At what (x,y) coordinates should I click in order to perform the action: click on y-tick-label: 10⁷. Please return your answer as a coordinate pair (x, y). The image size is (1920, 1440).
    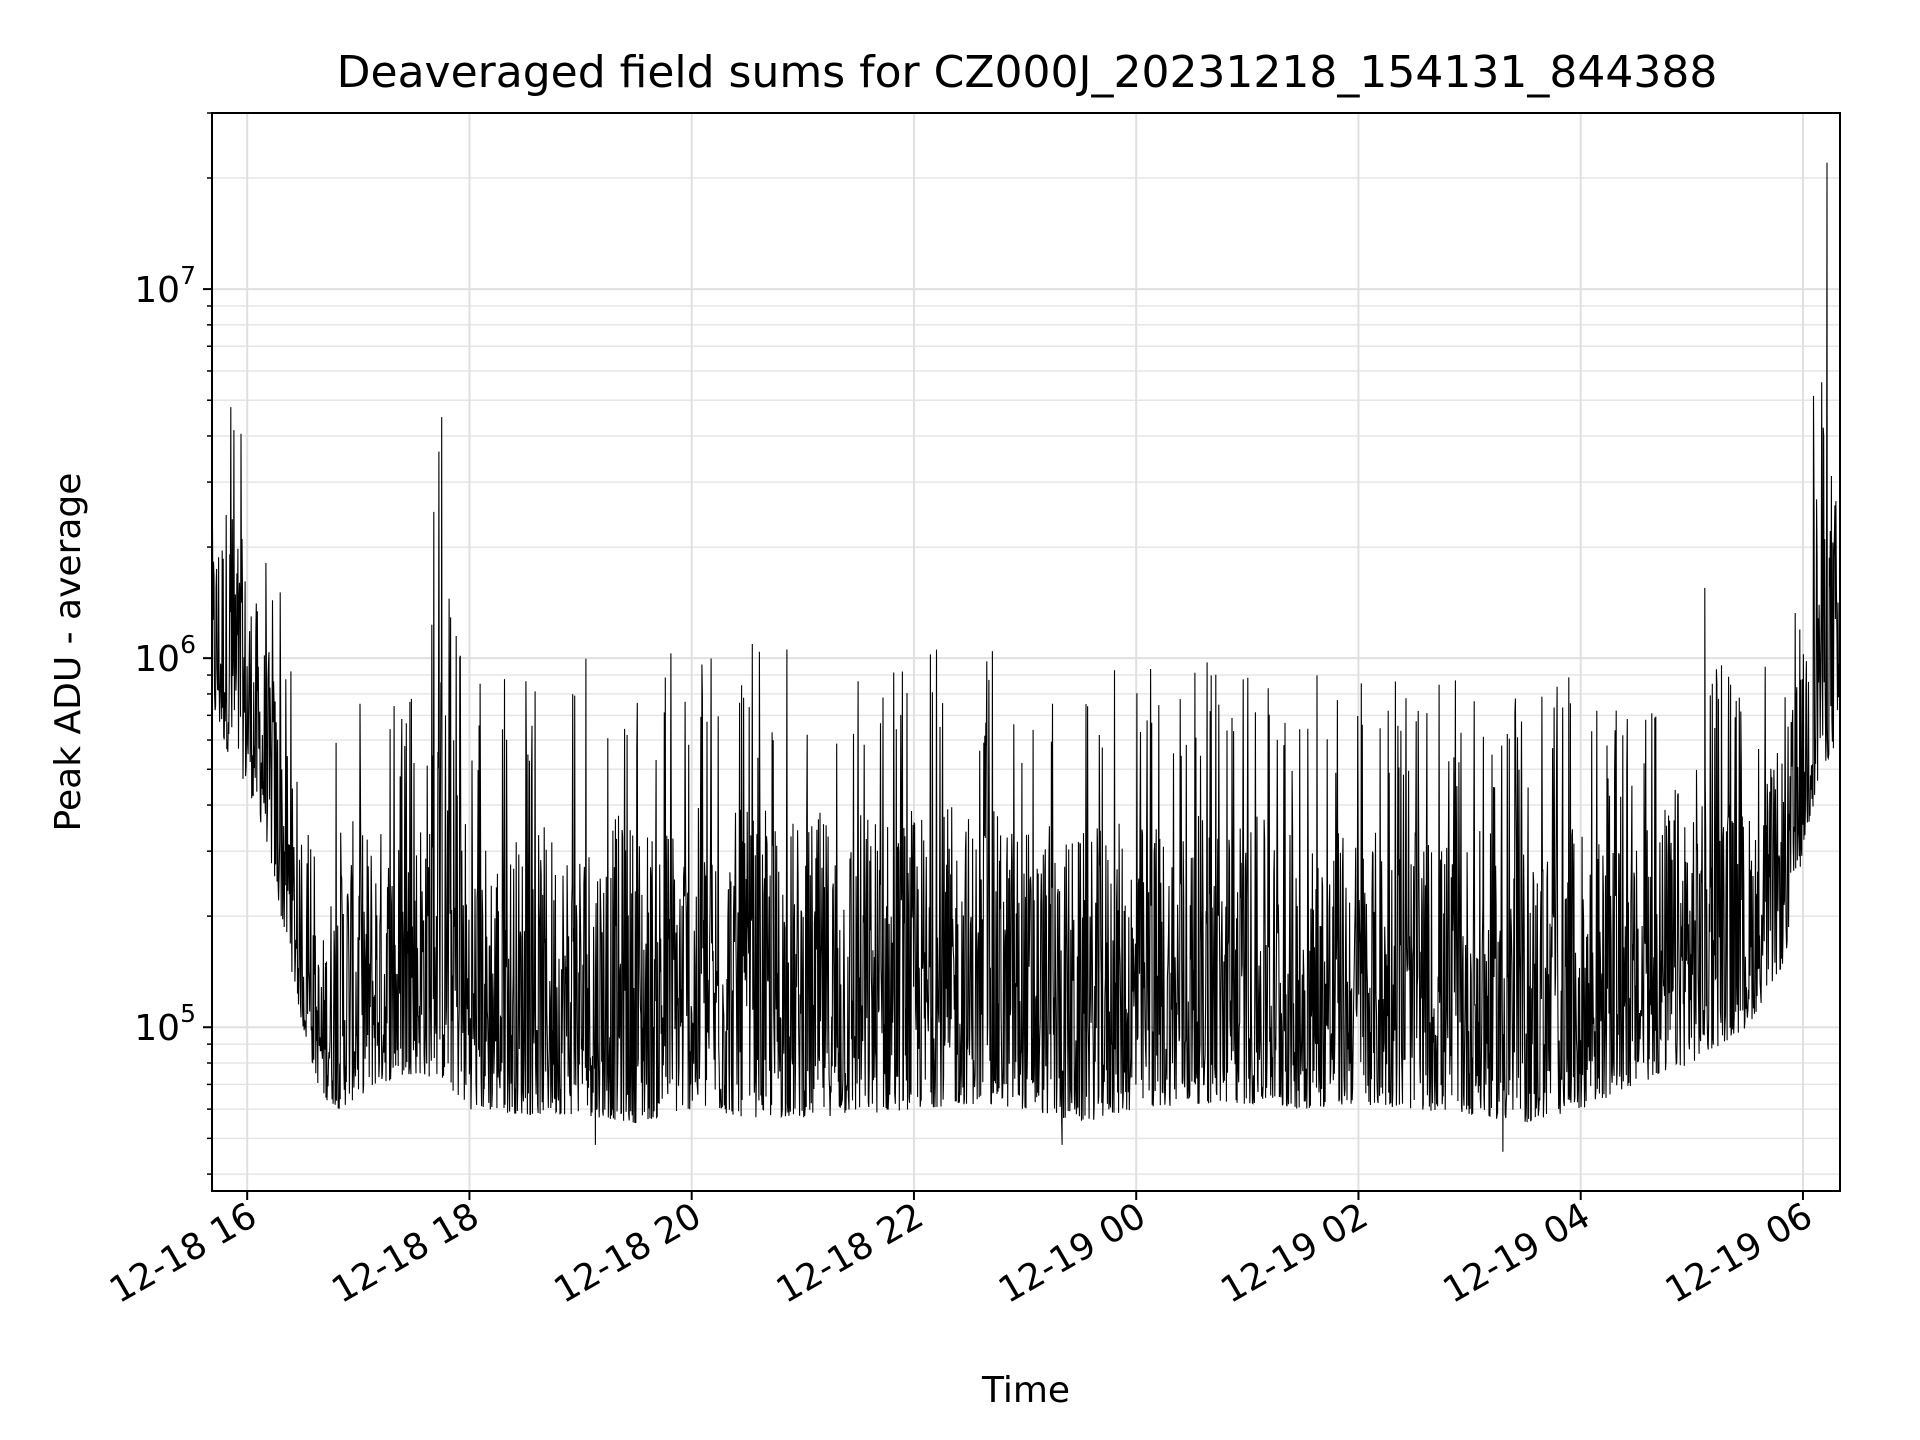
    Looking at the image, I should click on (165, 286).